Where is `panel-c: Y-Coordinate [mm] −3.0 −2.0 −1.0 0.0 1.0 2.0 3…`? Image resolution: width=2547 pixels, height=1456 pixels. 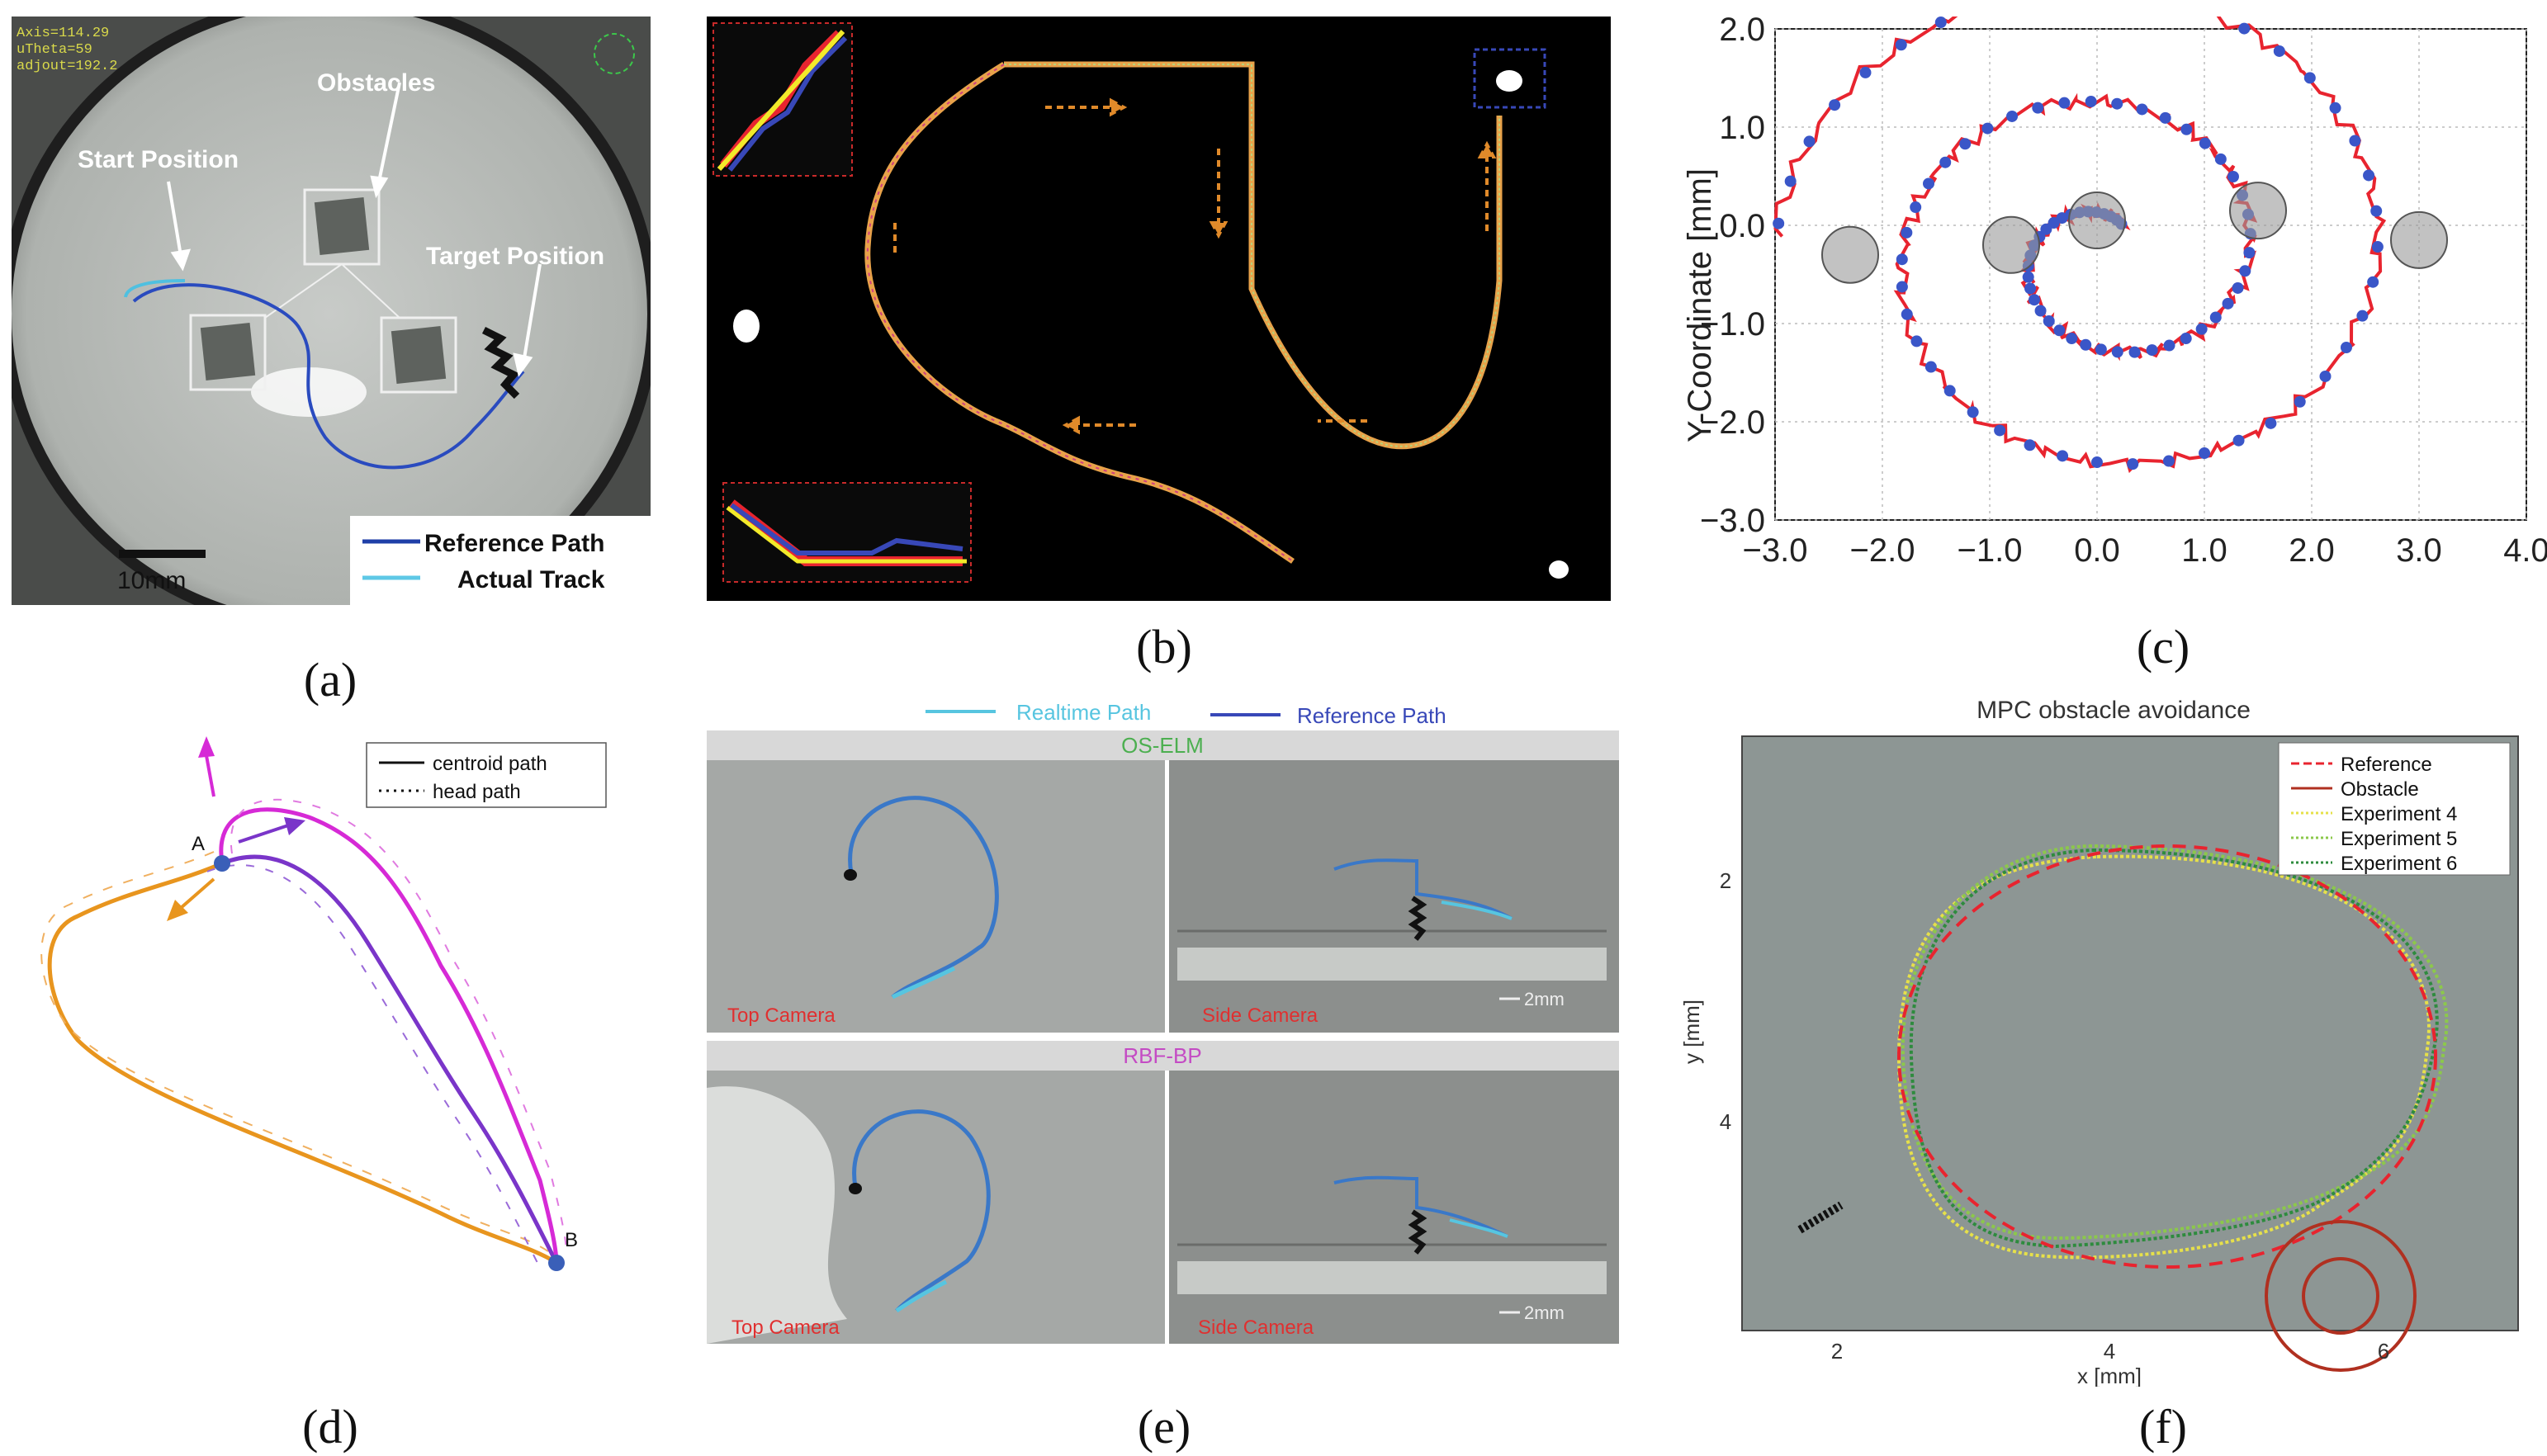
panel-c: Y-Coordinate [mm] −3.0 −2.0 −1.0 0.0 1.0 2.0 3… is located at coordinates (2103, 307).